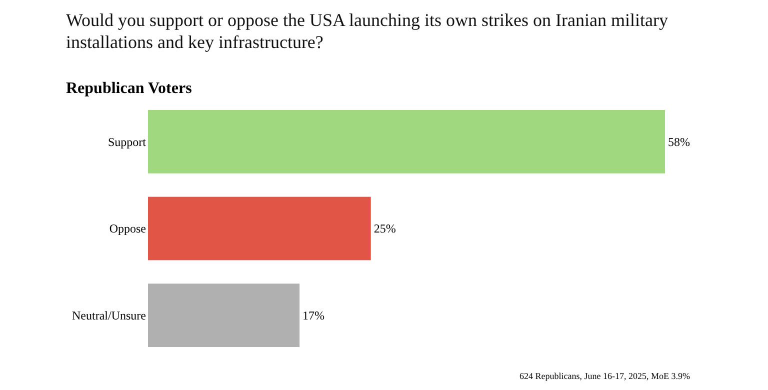 The image size is (768, 390). Describe the element at coordinates (367, 31) in the screenshot. I see `chart-title: Would you support or oppose the USA launching its own strikes on Iranian military installations and key infrastructure?` at that location.